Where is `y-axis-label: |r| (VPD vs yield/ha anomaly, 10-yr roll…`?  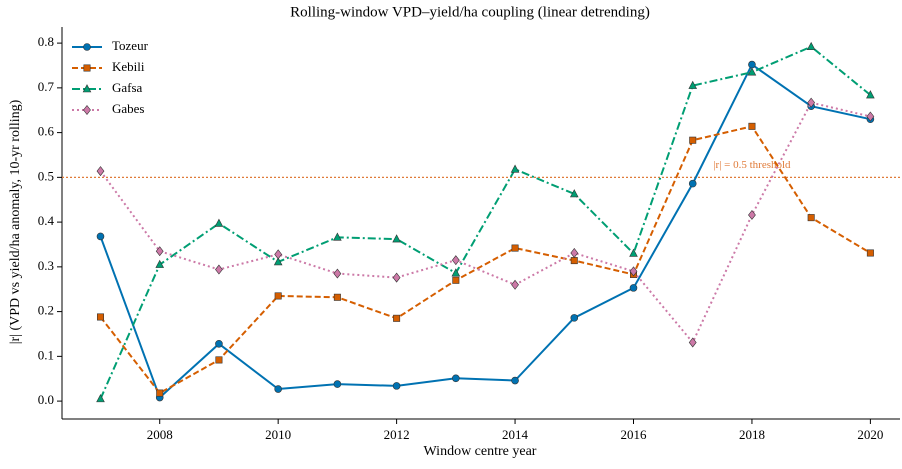
y-axis-label: |r| (VPD vs yield/ha anomaly, 10-yr roll… is located at coordinates (15, 221).